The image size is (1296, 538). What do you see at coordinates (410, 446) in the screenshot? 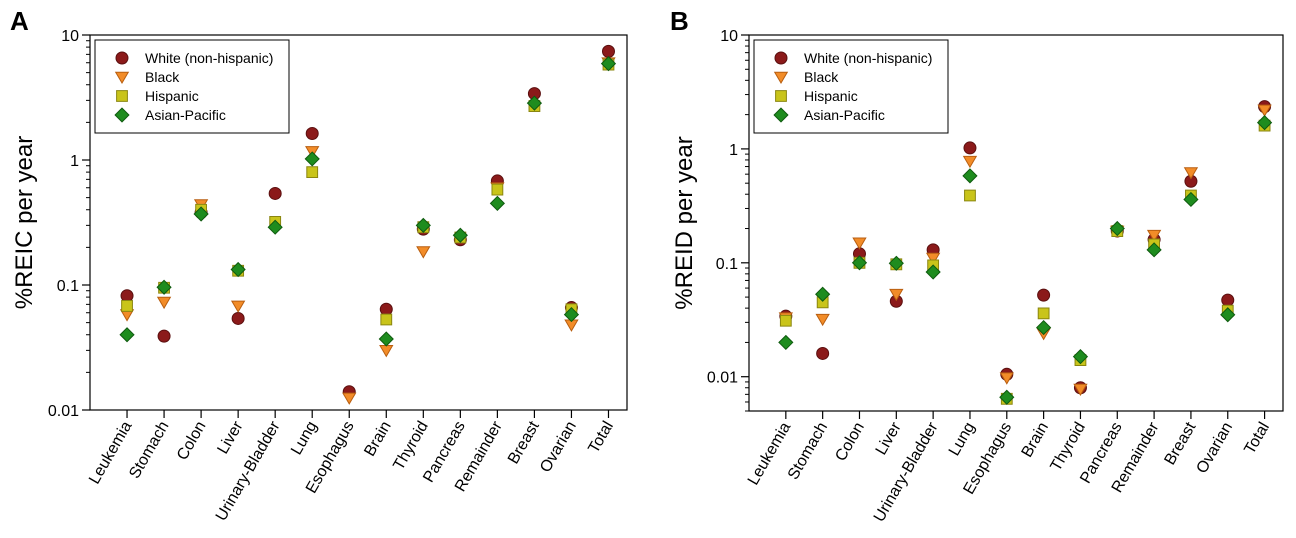
I see `x-tick-label: Thyroid` at bounding box center [410, 446].